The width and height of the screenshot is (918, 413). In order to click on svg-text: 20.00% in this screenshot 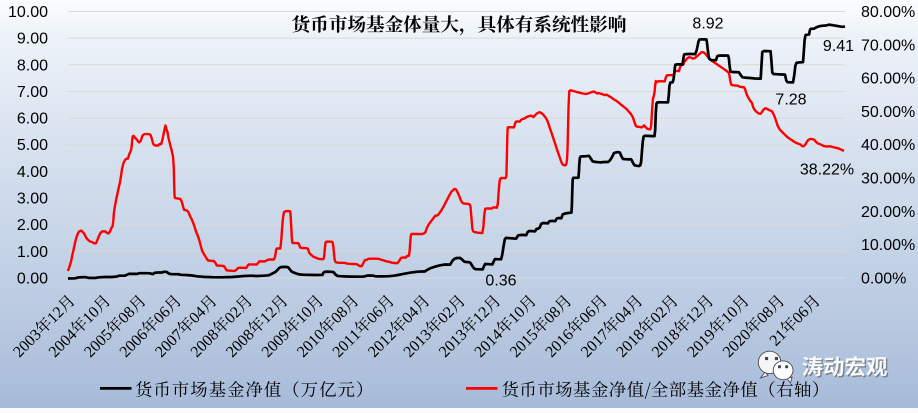, I will do `click(888, 212)`.